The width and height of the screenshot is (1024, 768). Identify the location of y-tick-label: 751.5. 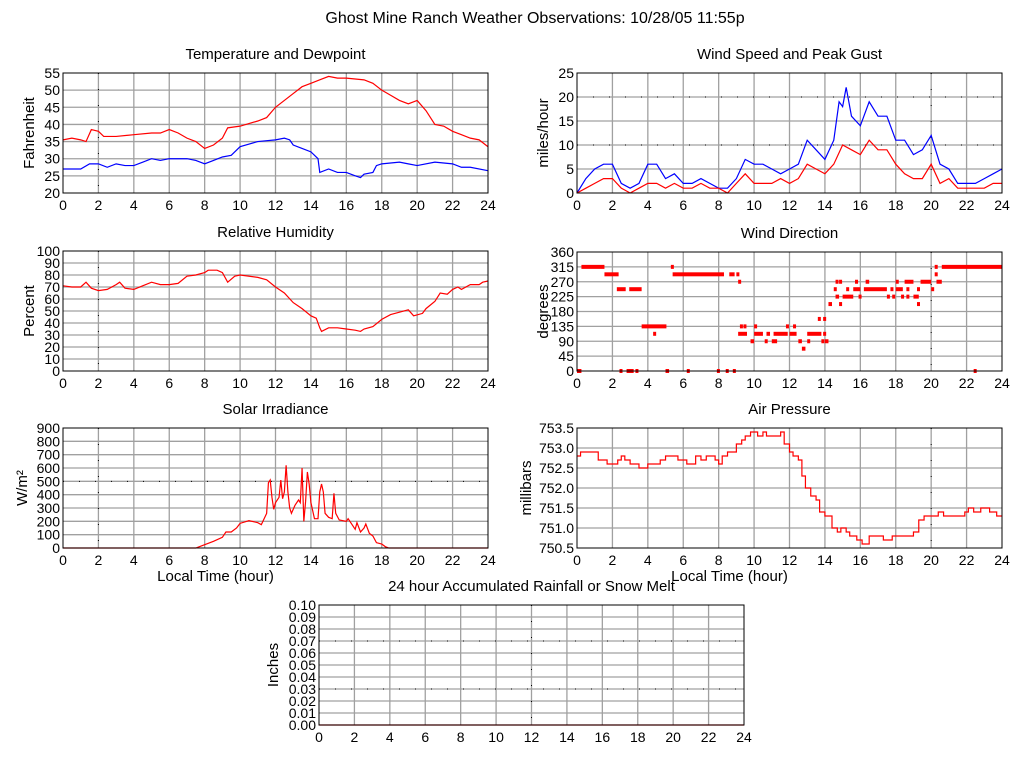
(556, 508).